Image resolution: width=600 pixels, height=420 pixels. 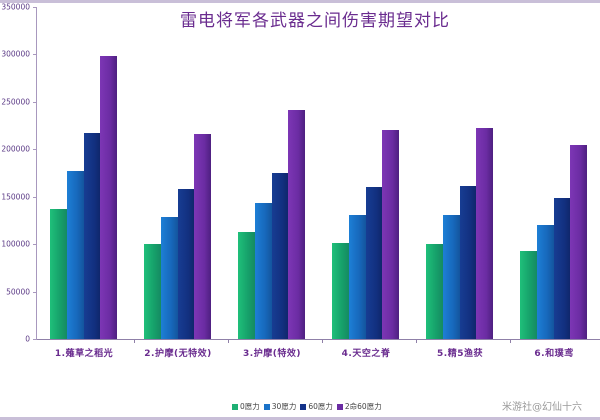 I want to click on legend-item: 2命60愿力, so click(x=359, y=406).